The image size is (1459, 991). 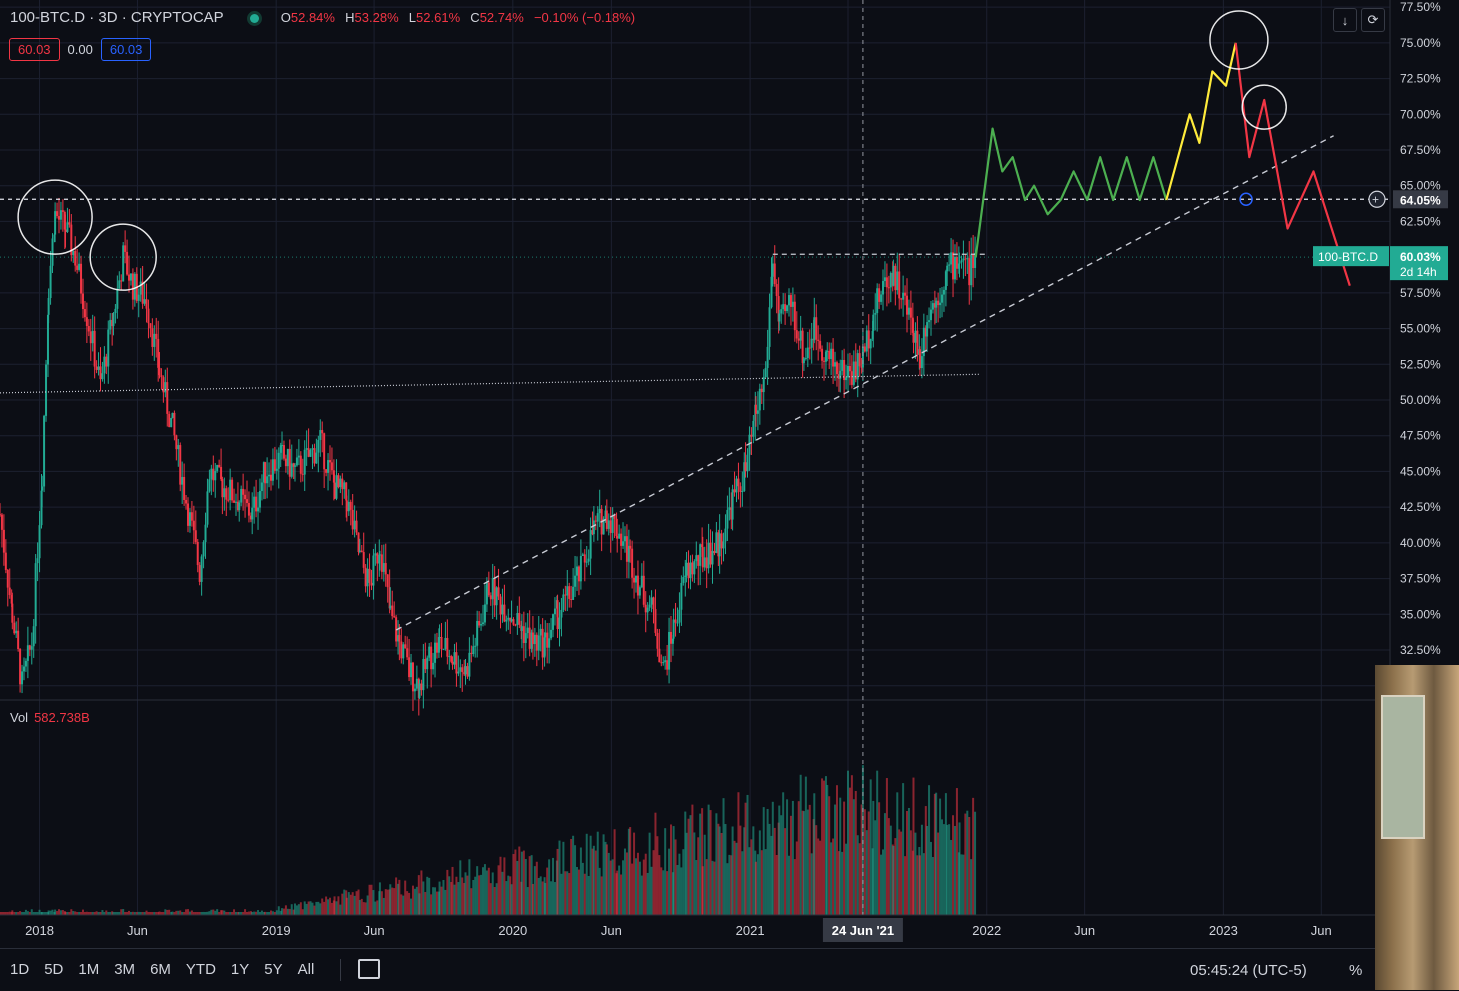 I want to click on last-symbol-badge, so click(x=1351, y=256).